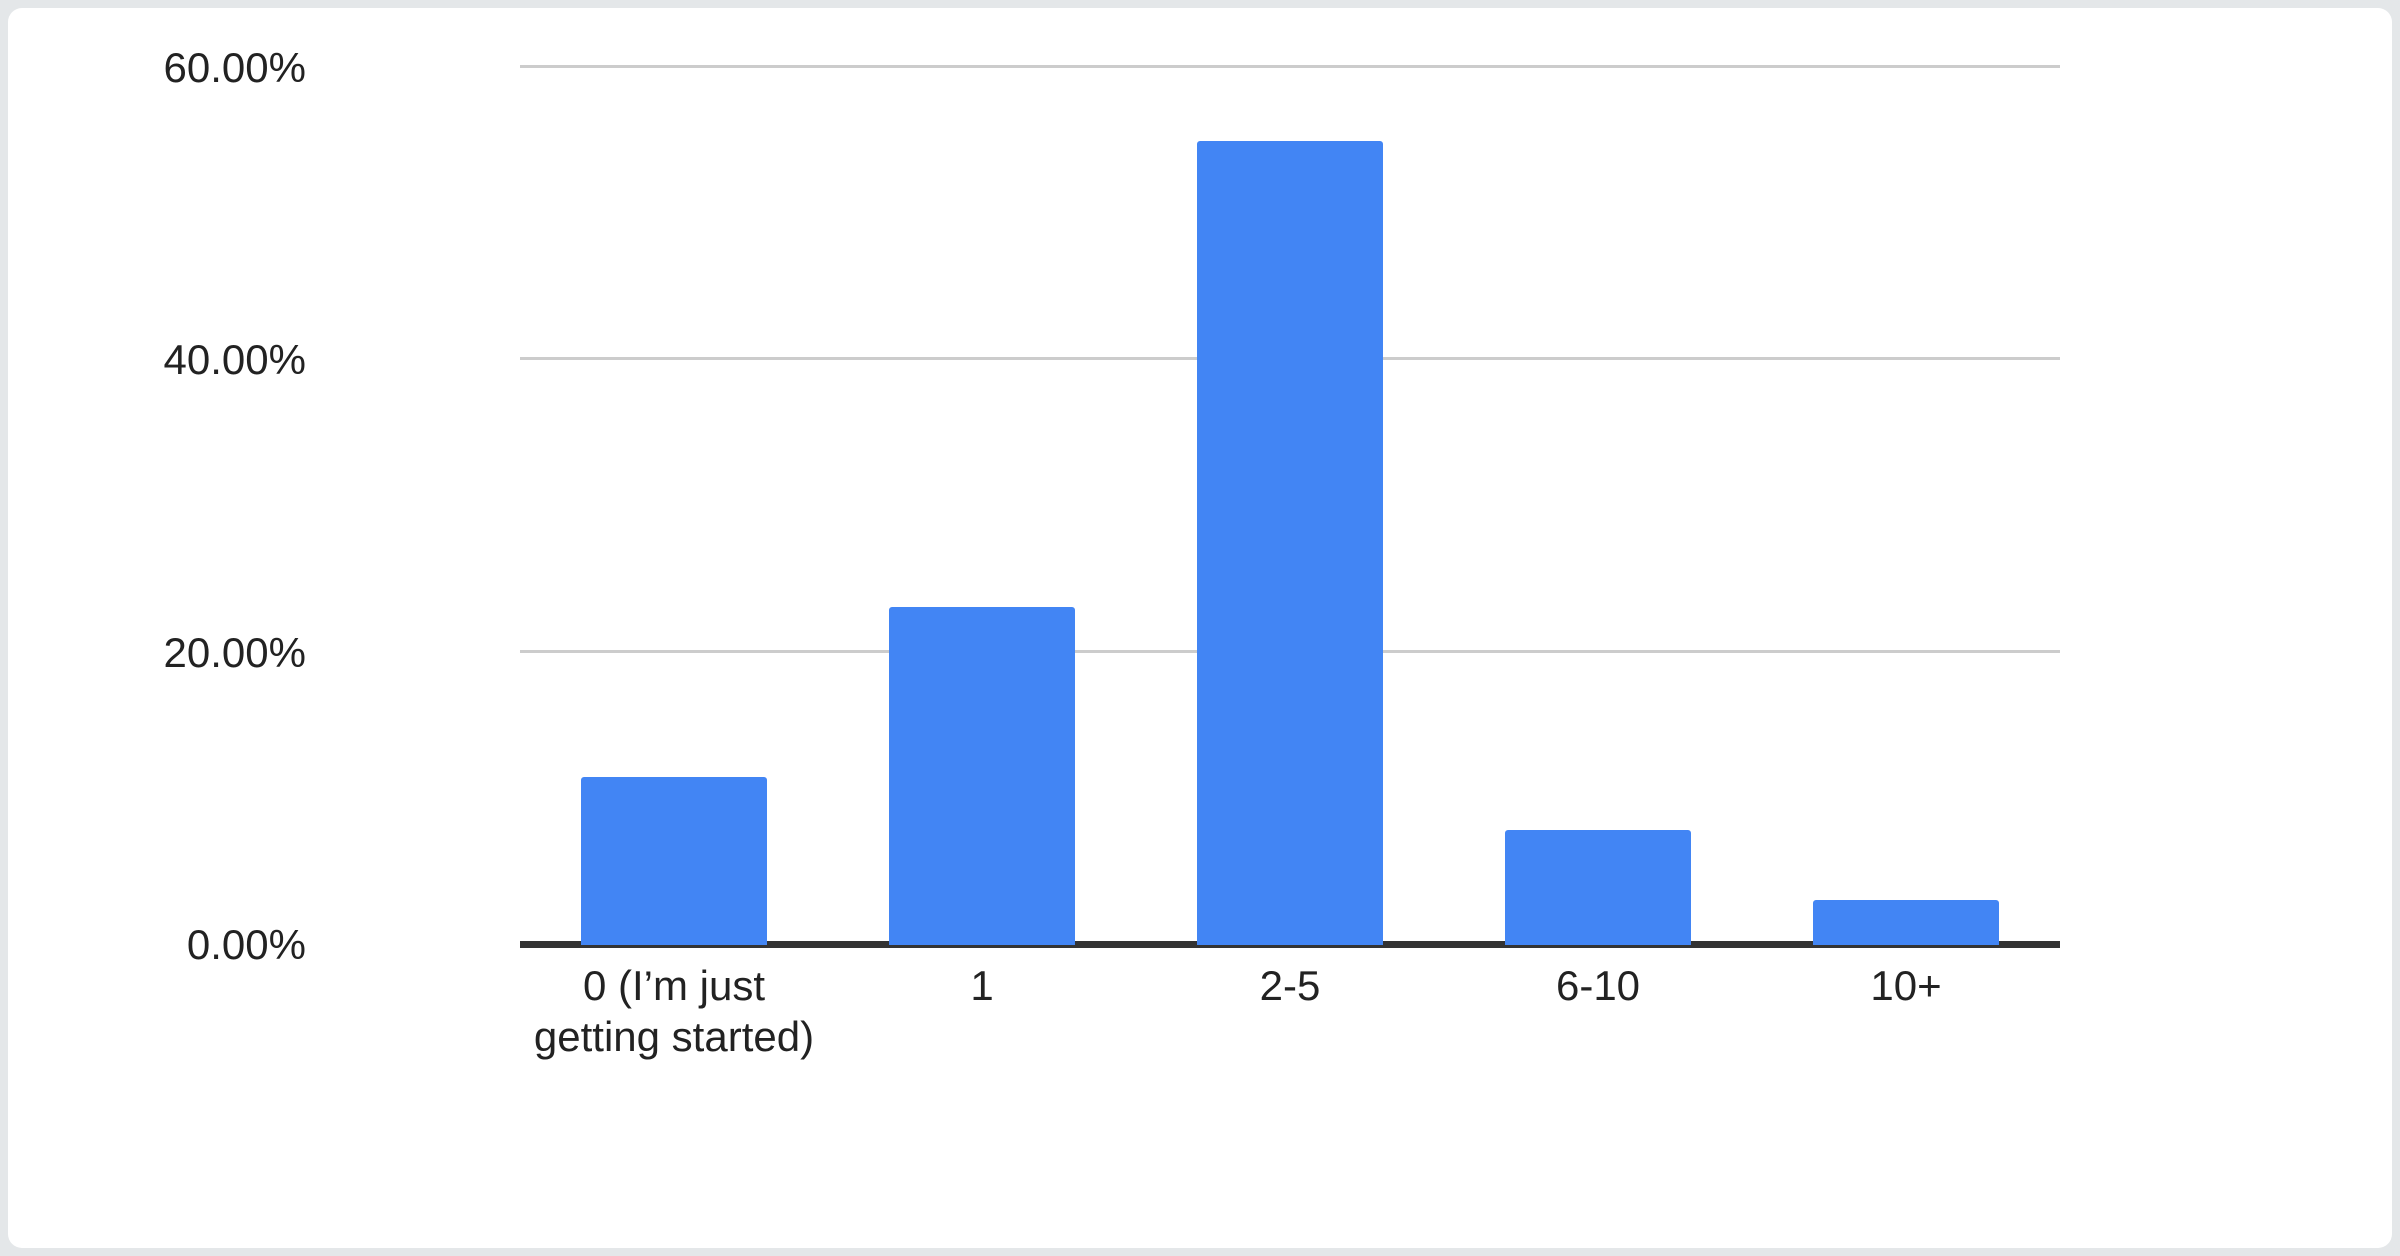 This screenshot has height=1256, width=2400. What do you see at coordinates (674, 1011) in the screenshot?
I see `x-tick-label: 0 (I’m just getting started)` at bounding box center [674, 1011].